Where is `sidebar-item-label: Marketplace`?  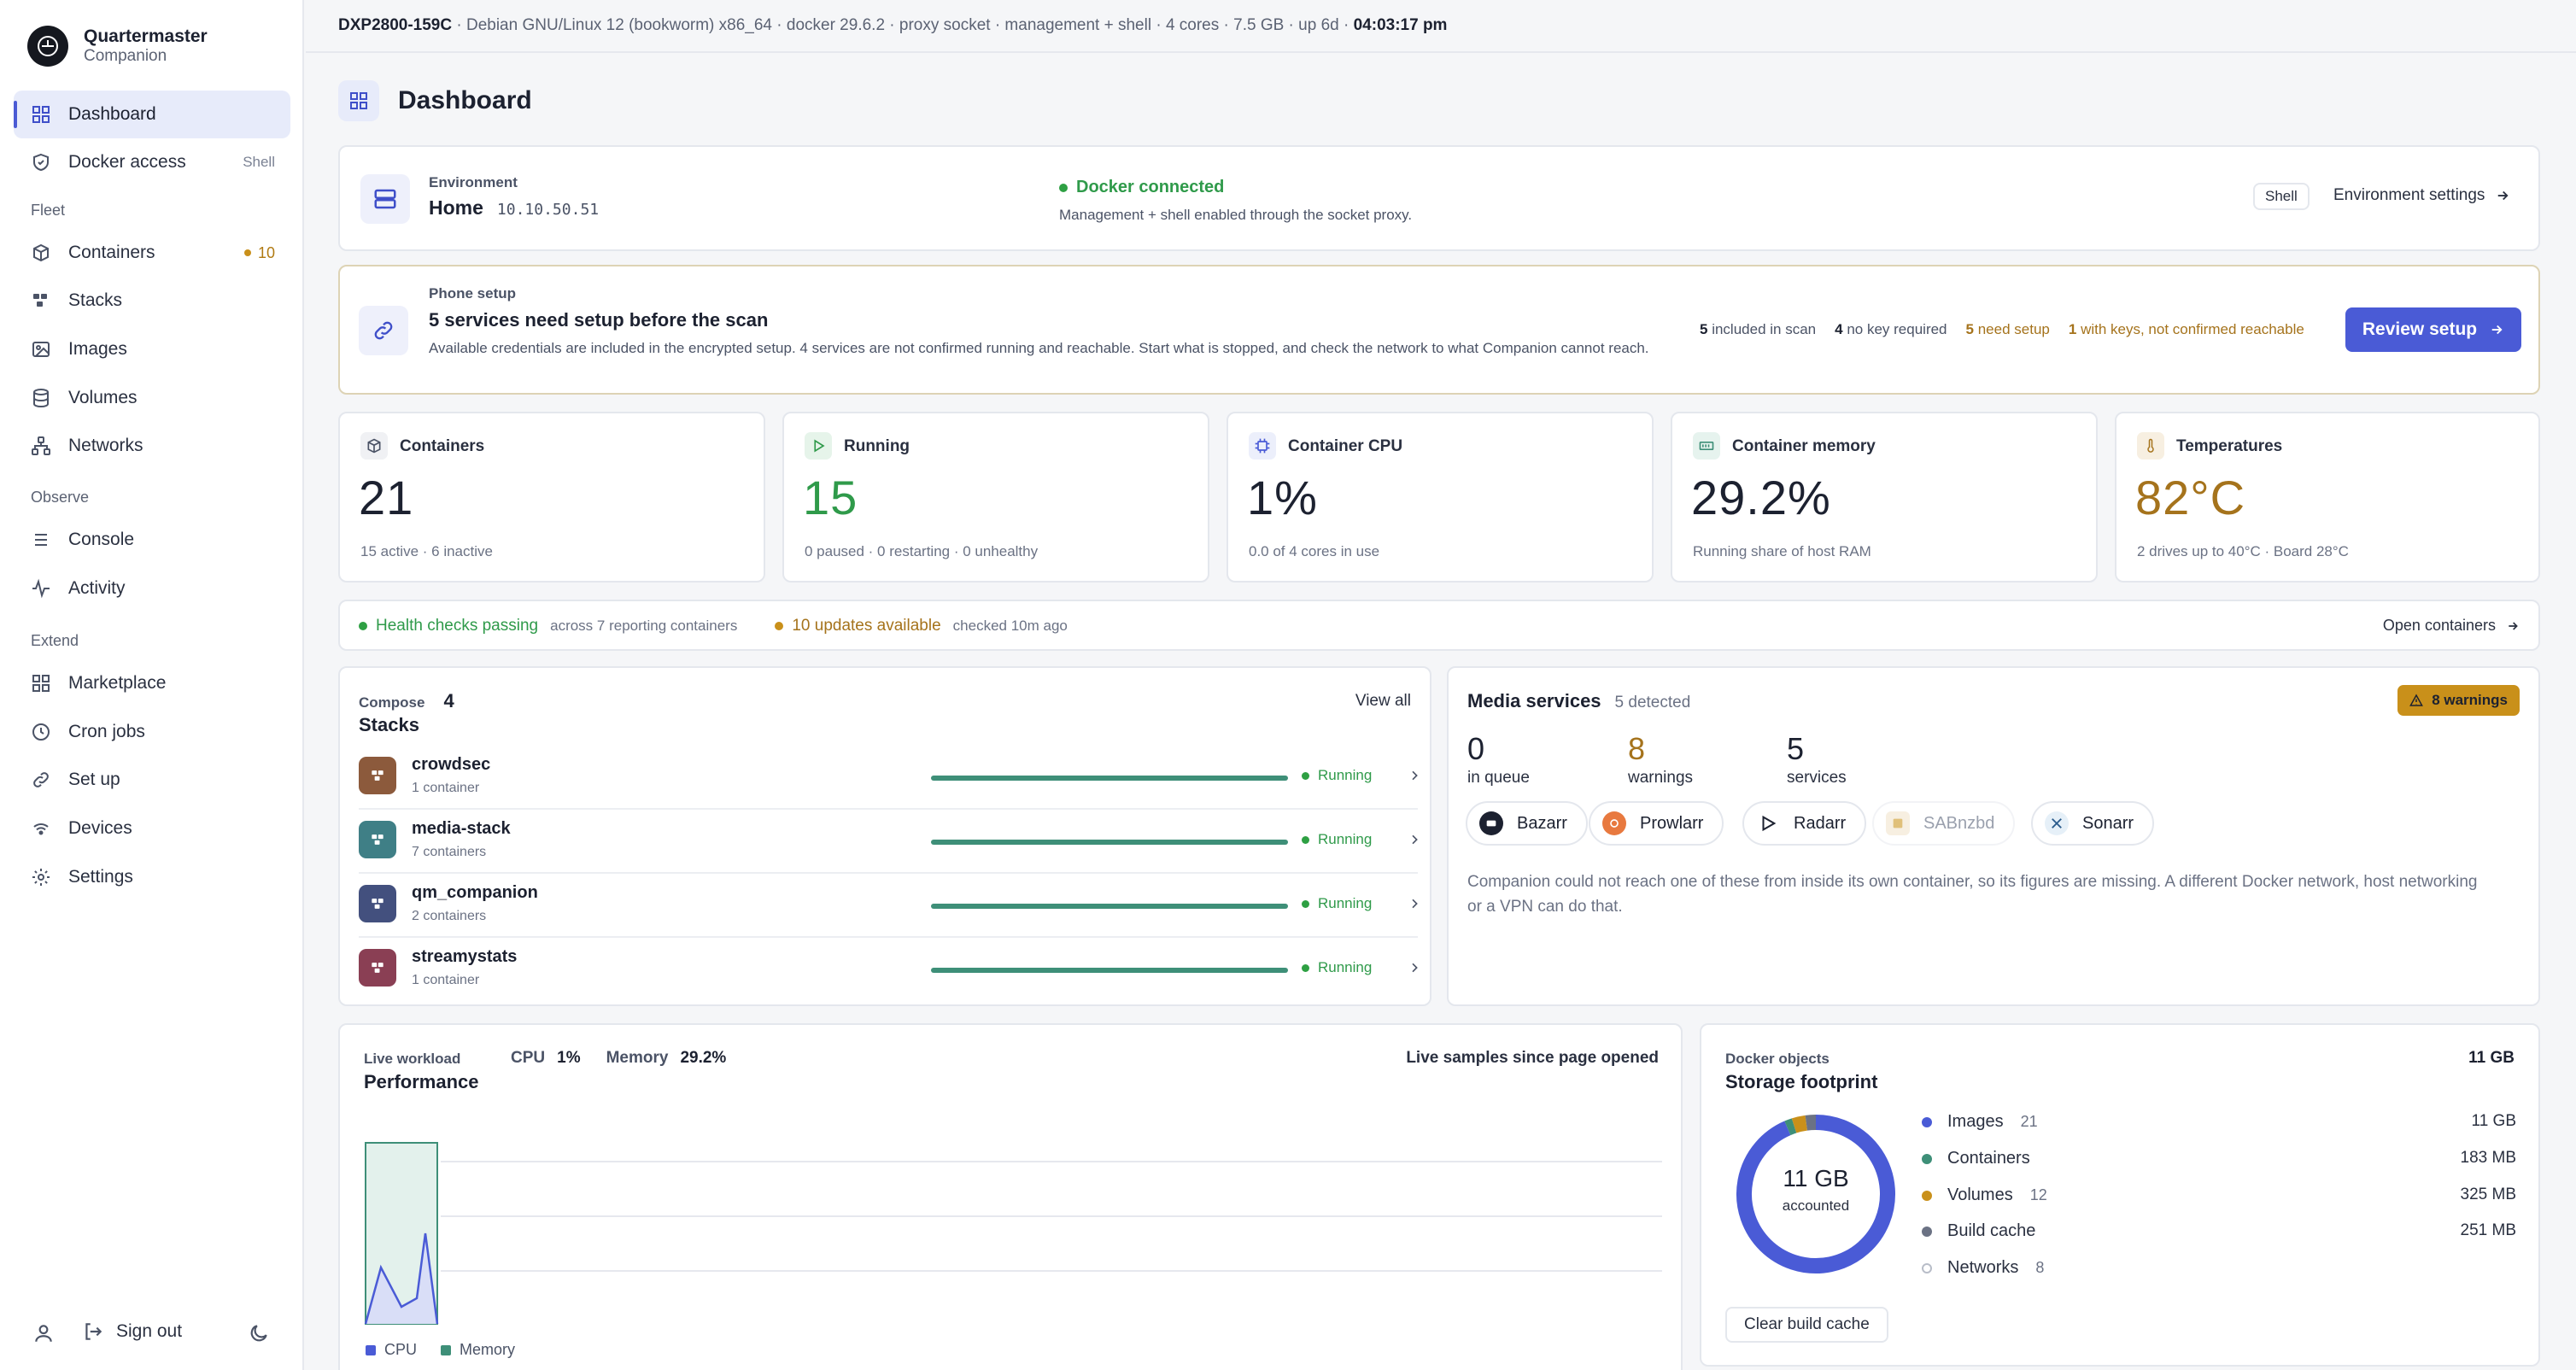 sidebar-item-label: Marketplace is located at coordinates (117, 683).